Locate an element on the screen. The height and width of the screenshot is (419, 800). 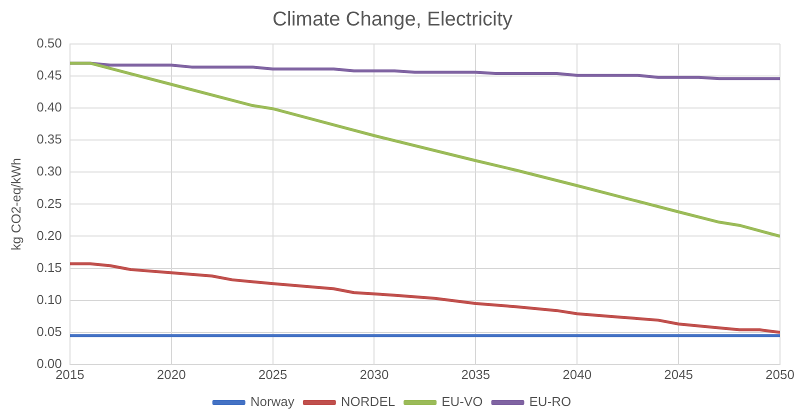
legend-label: EU-VO is located at coordinates (462, 402).